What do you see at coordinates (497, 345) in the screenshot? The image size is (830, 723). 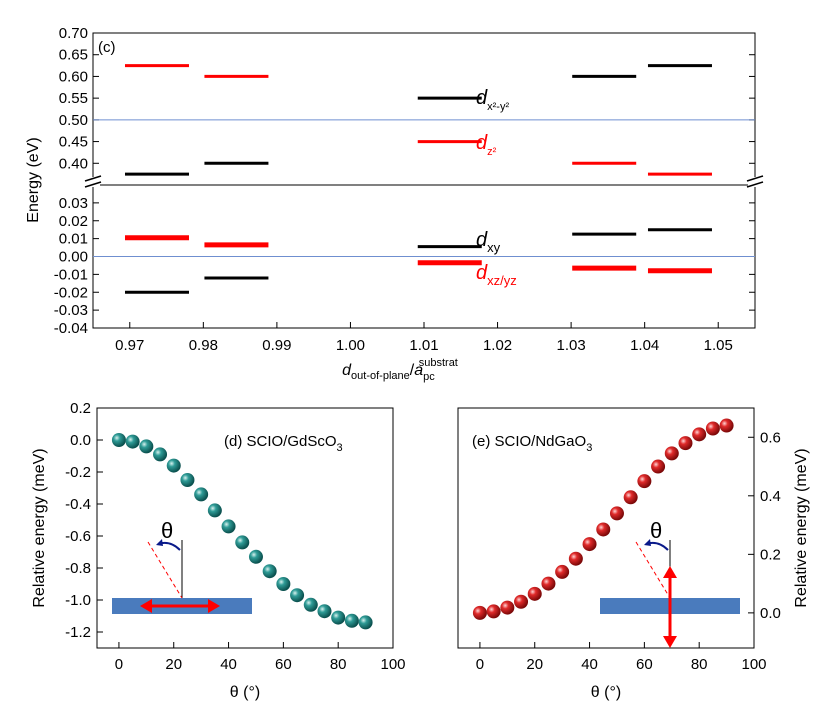 I see `panel-c-xtick-label: 1.02` at bounding box center [497, 345].